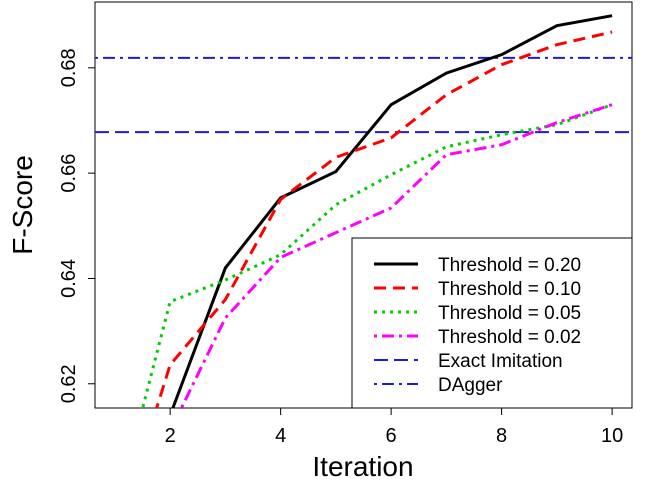 The height and width of the screenshot is (484, 650). What do you see at coordinates (22, 205) in the screenshot?
I see `y-axis-title: F-Score` at bounding box center [22, 205].